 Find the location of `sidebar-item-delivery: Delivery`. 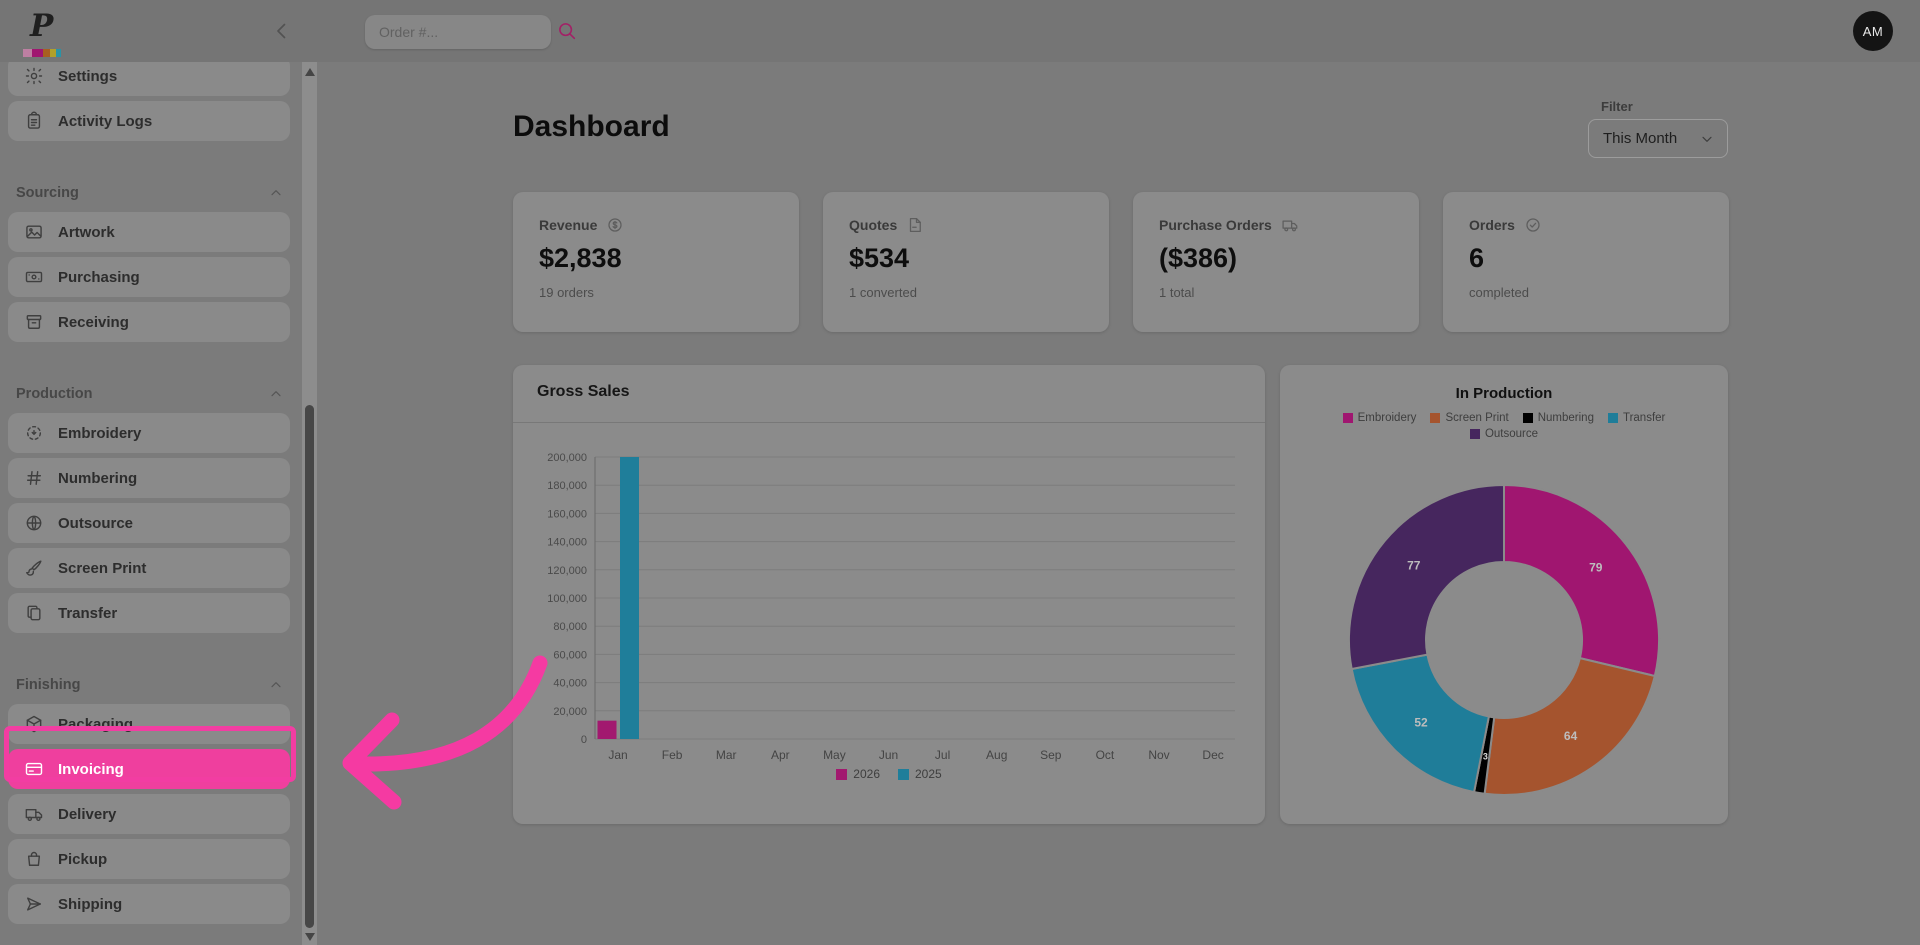

sidebar-item-delivery: Delivery is located at coordinates (149, 814).